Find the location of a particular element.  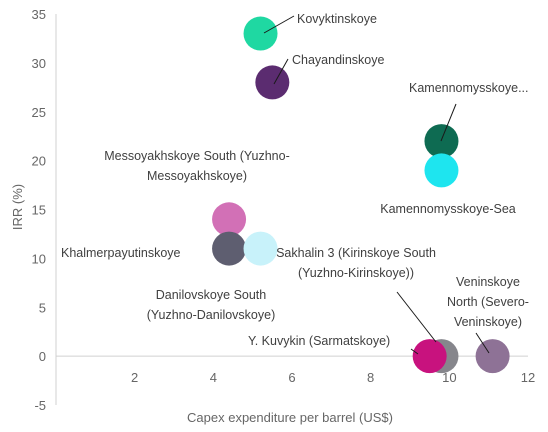

point-label: Veninskoye North (Severo-Veninskoye) is located at coordinates (488, 302).